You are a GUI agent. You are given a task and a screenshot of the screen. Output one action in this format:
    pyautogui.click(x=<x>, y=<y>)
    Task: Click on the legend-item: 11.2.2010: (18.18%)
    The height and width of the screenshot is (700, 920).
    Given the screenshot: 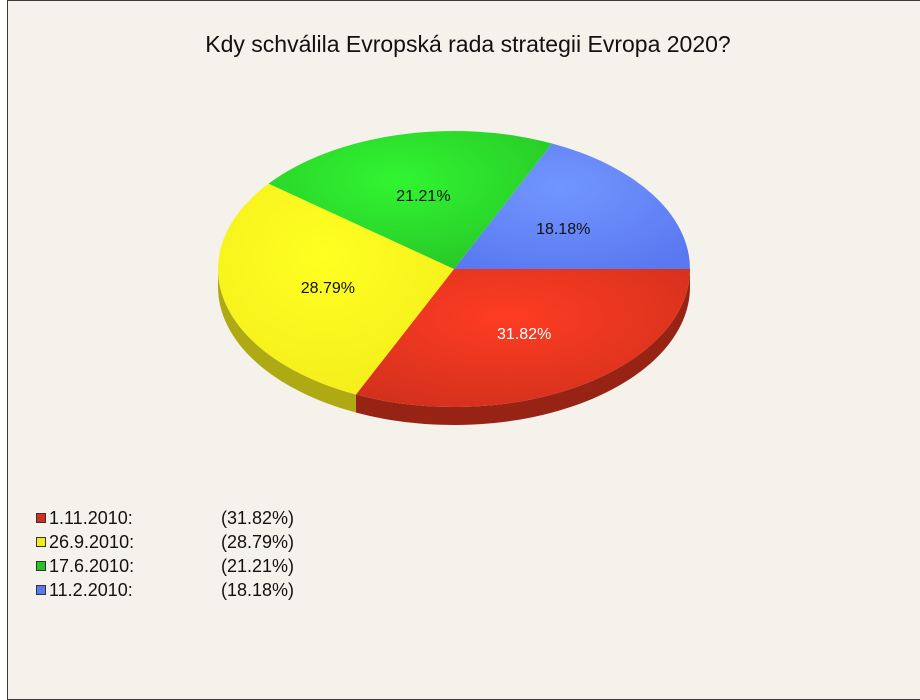 What is the action you would take?
    pyautogui.click(x=165, y=590)
    